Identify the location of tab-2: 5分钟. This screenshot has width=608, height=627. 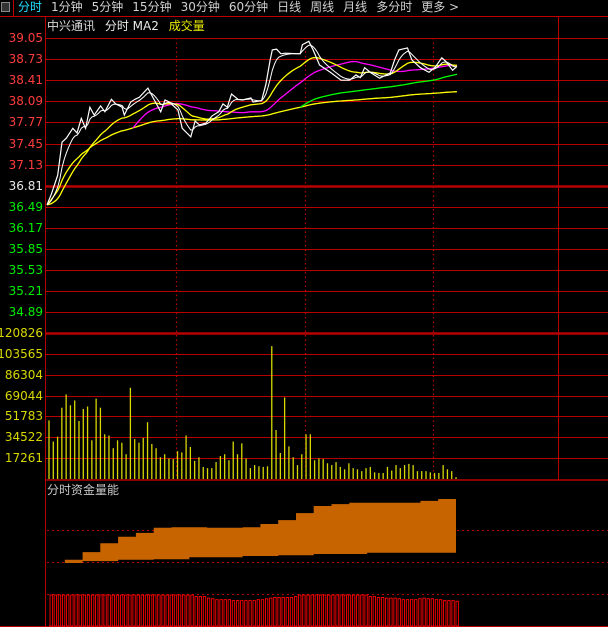
(107, 7).